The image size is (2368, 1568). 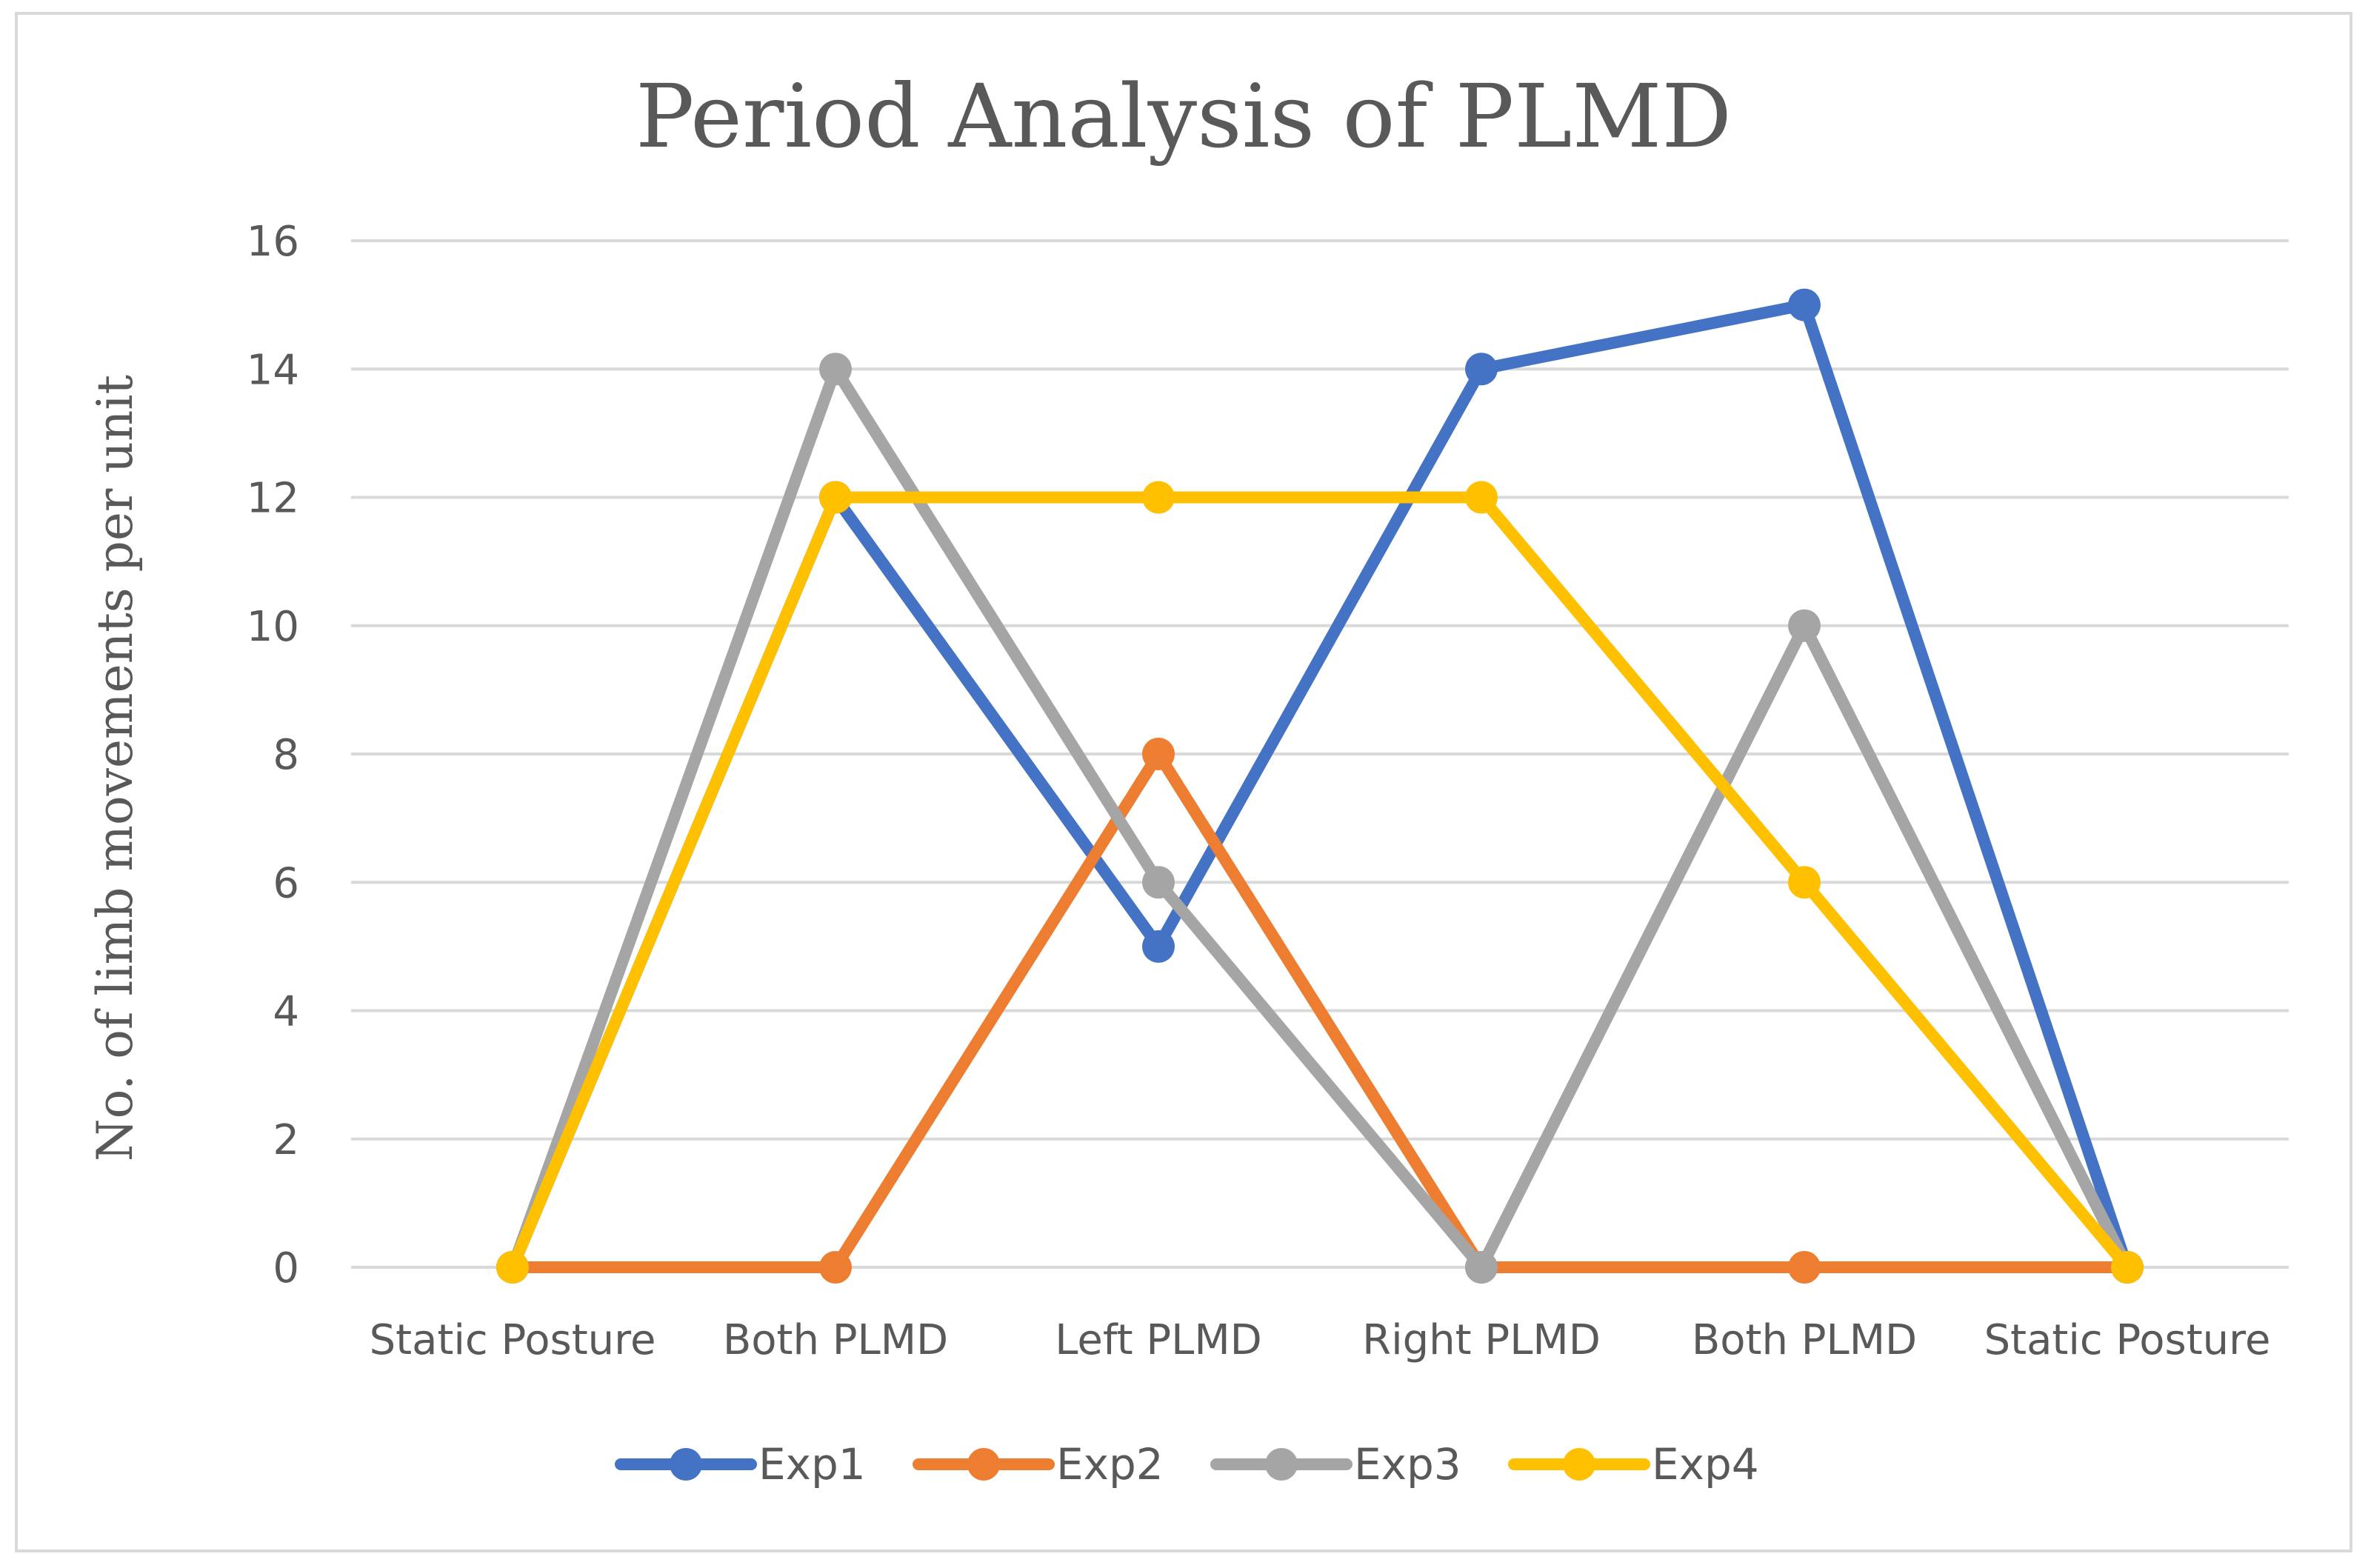 What do you see at coordinates (286, 1140) in the screenshot?
I see `y-tick-label: 2` at bounding box center [286, 1140].